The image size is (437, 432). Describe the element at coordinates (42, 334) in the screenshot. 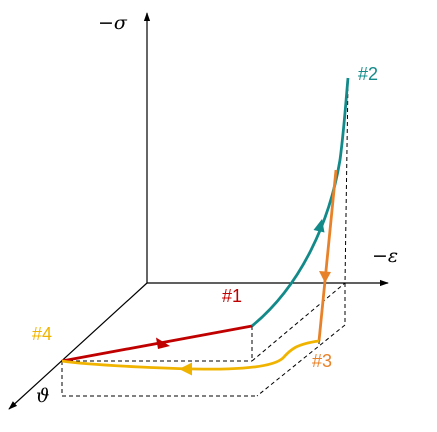

I see `point-4-label: #4` at that location.